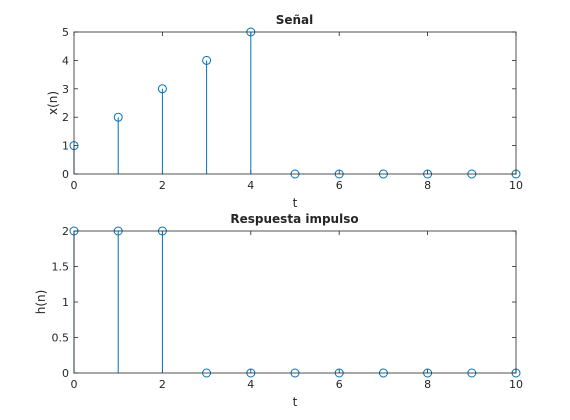  What do you see at coordinates (65, 302) in the screenshot?
I see `impulse-response-ytick-label: 1` at bounding box center [65, 302].